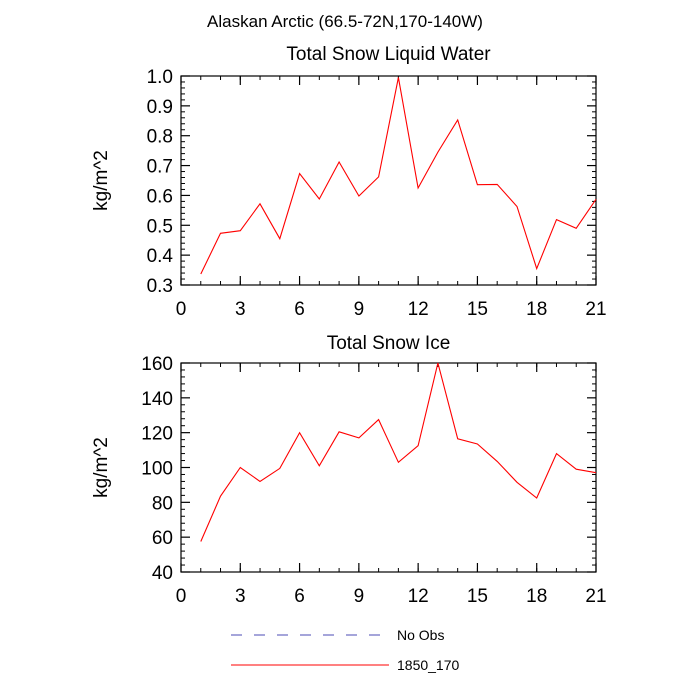 The height and width of the screenshot is (700, 700). I want to click on chart-title: Total Snow Ice, so click(389, 343).